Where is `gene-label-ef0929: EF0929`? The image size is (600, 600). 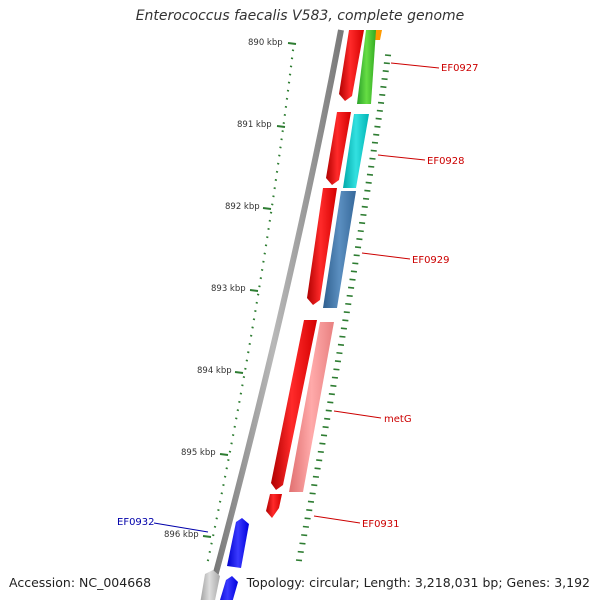 gene-label-ef0929: EF0929 is located at coordinates (431, 260).